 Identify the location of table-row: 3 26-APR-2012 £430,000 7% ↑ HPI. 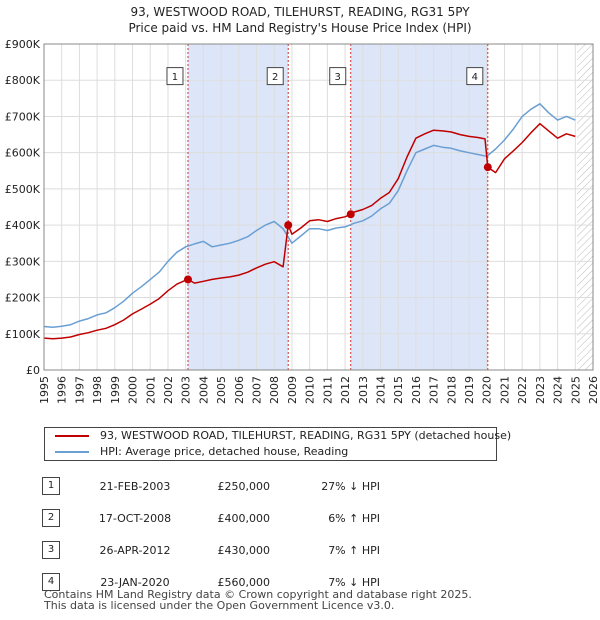
(211, 550).